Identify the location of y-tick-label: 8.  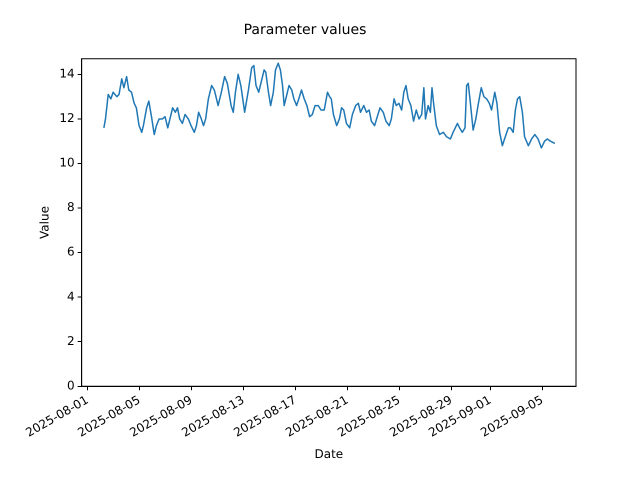
(71, 207).